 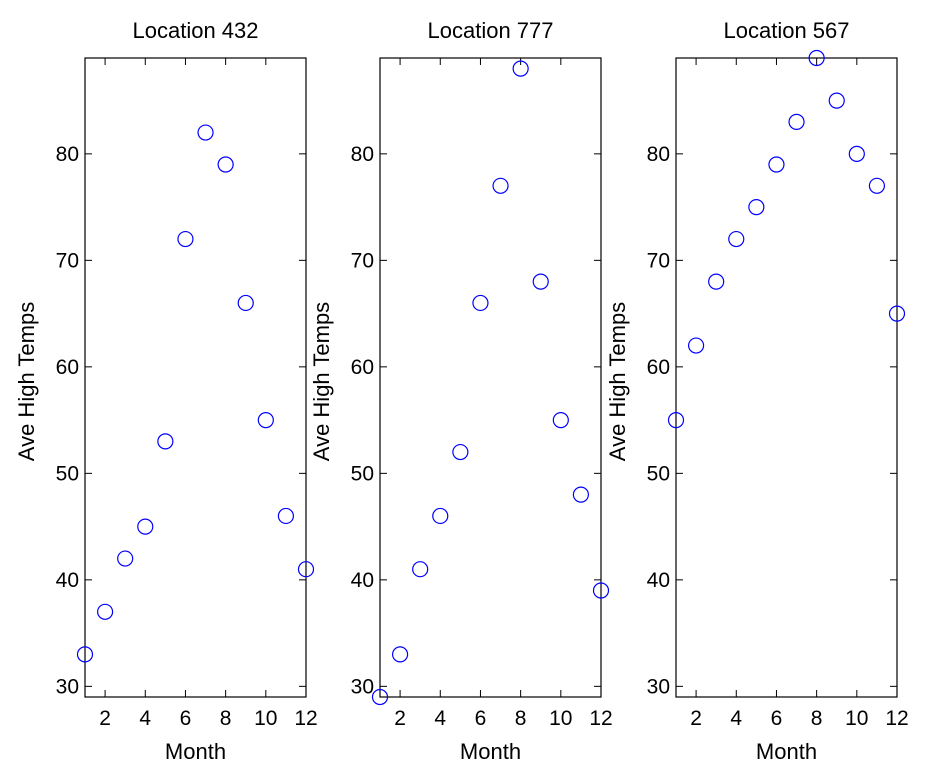 I want to click on chart-title: Location 567, so click(x=787, y=30).